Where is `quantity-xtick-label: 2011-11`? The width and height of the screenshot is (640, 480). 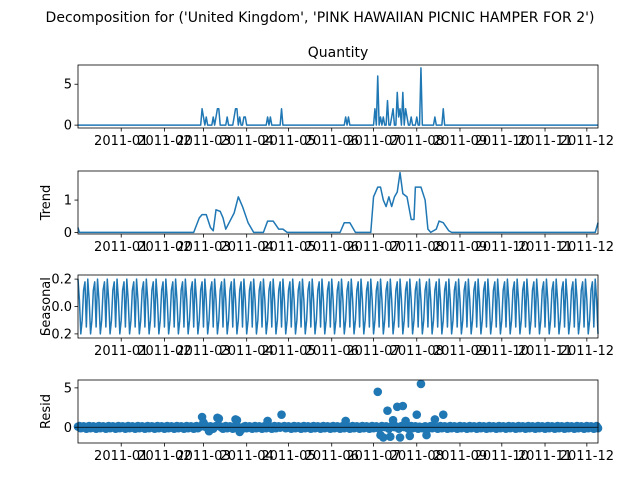
quantity-xtick-label: 2011-11 is located at coordinates (545, 141).